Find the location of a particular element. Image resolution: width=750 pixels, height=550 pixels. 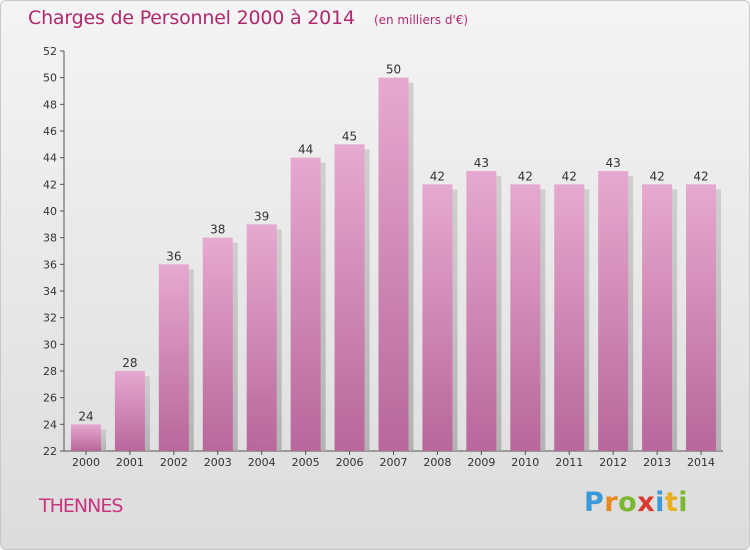

x-tick-label: 2009 is located at coordinates (481, 462).